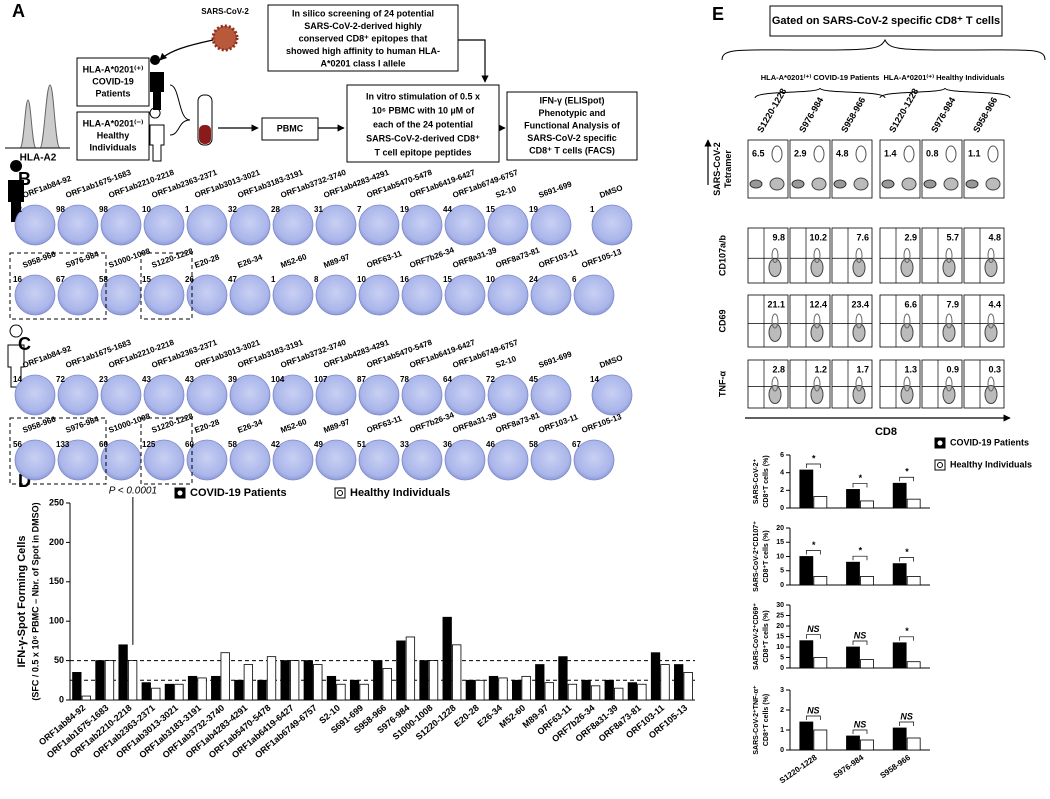  What do you see at coordinates (571, 113) in the screenshot?
I see `box-text: Phenotypic and` at bounding box center [571, 113].